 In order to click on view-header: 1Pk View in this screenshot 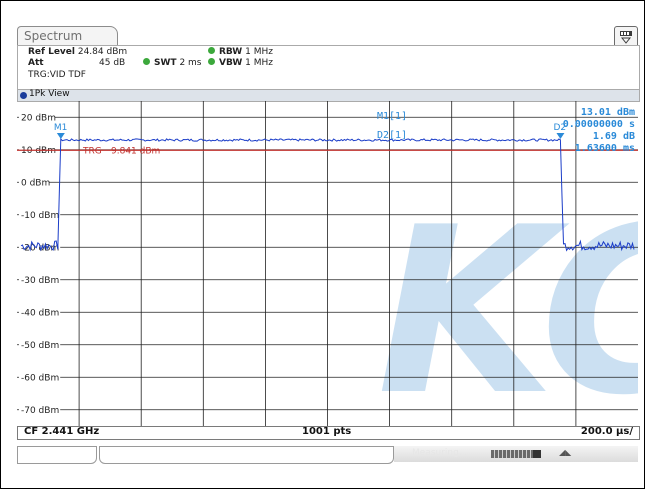, I will do `click(328, 95)`.